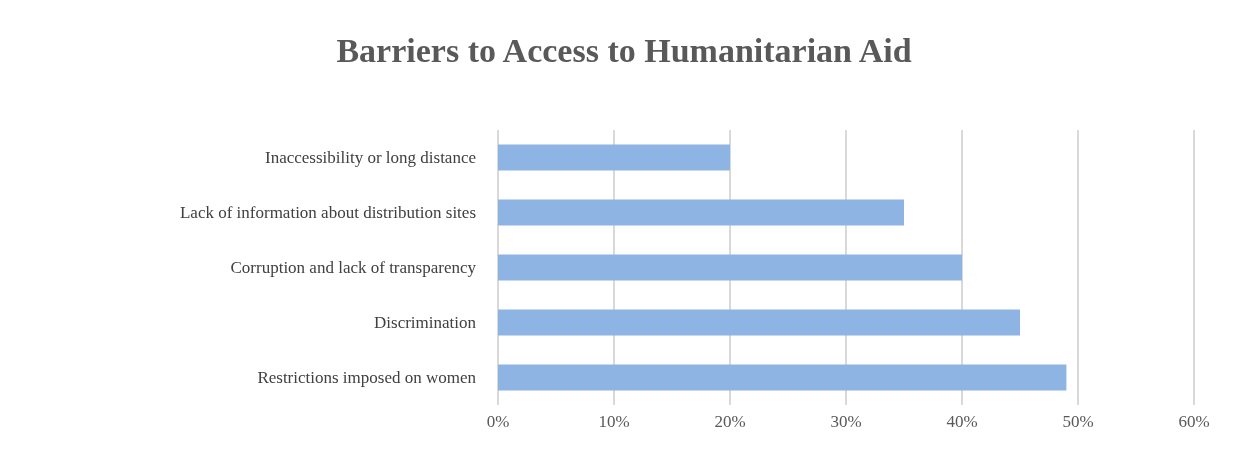 This screenshot has height=463, width=1248. Describe the element at coordinates (1078, 421) in the screenshot. I see `x-tick-label: 50%` at that location.